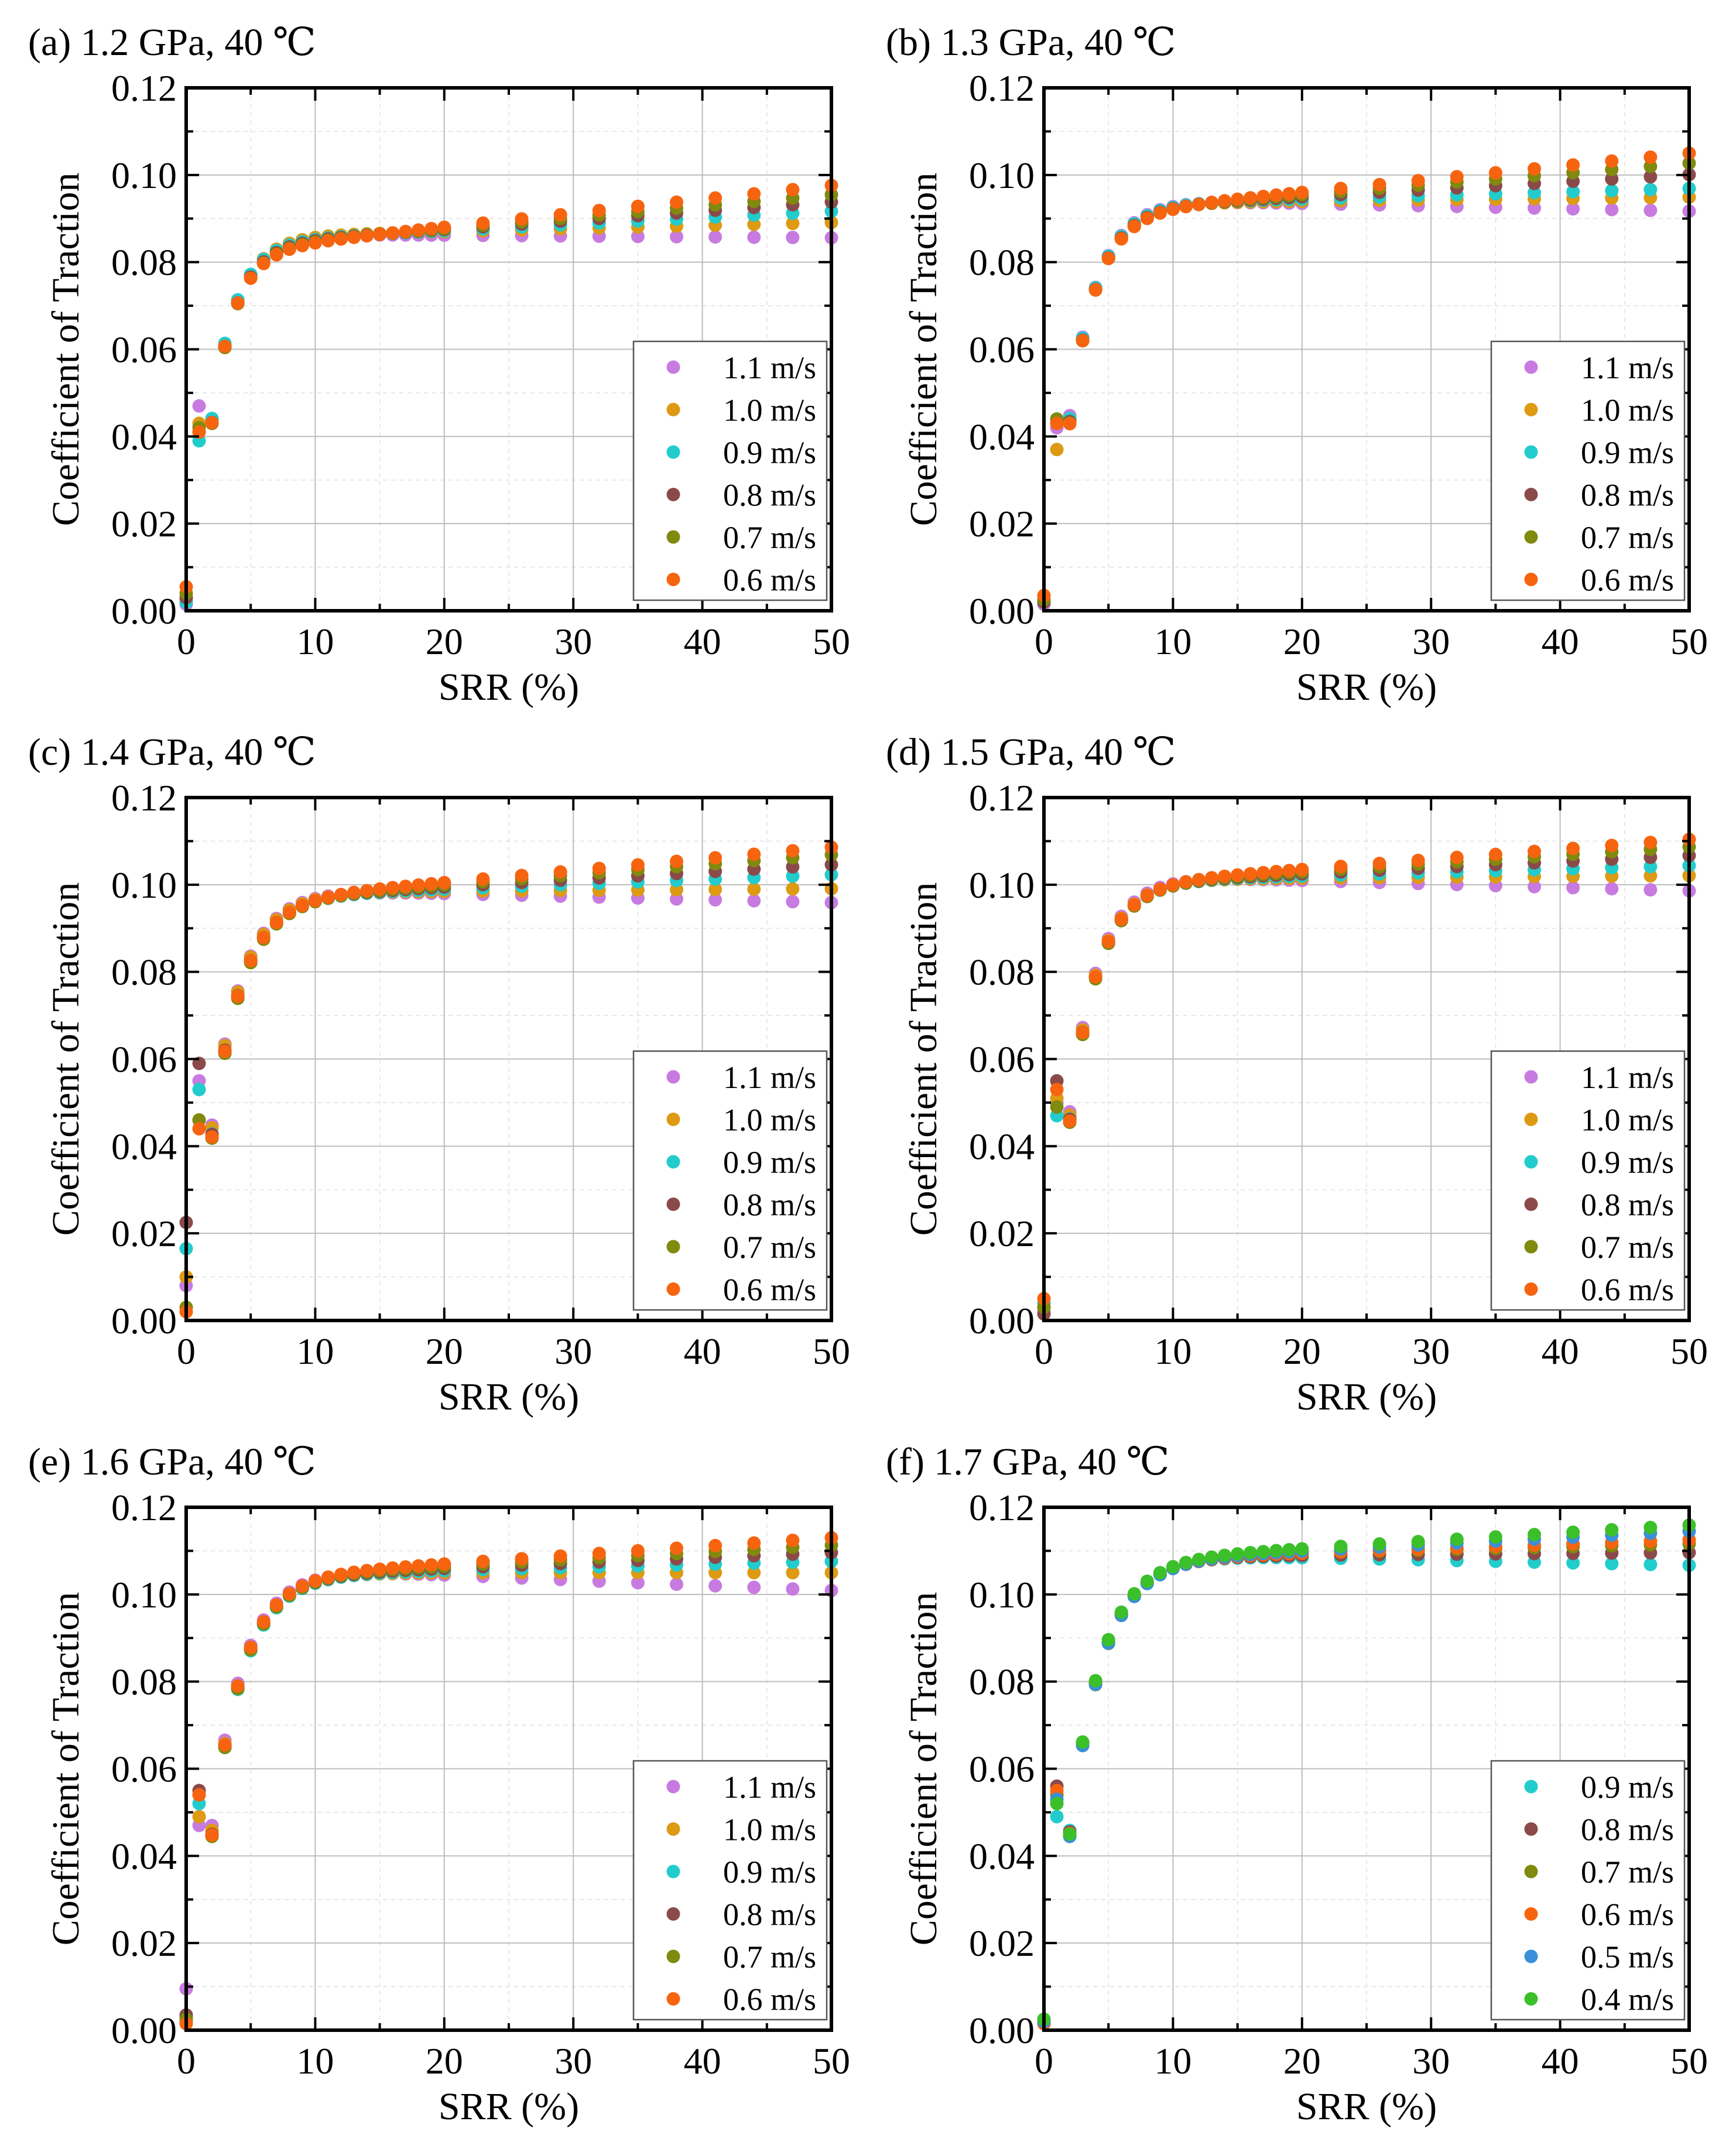  I want to click on legend-label: 0.7 m/s, so click(769, 1247).